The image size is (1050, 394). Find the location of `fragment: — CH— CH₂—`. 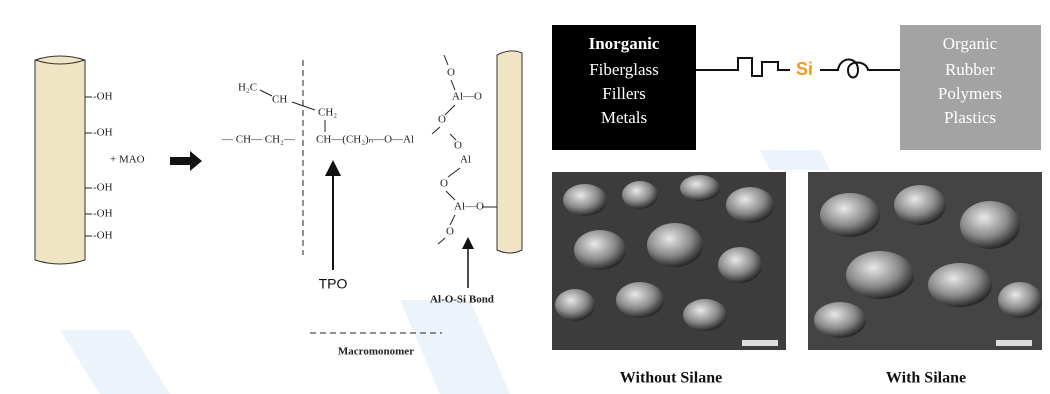

fragment: — CH— CH₂— is located at coordinates (258, 140).